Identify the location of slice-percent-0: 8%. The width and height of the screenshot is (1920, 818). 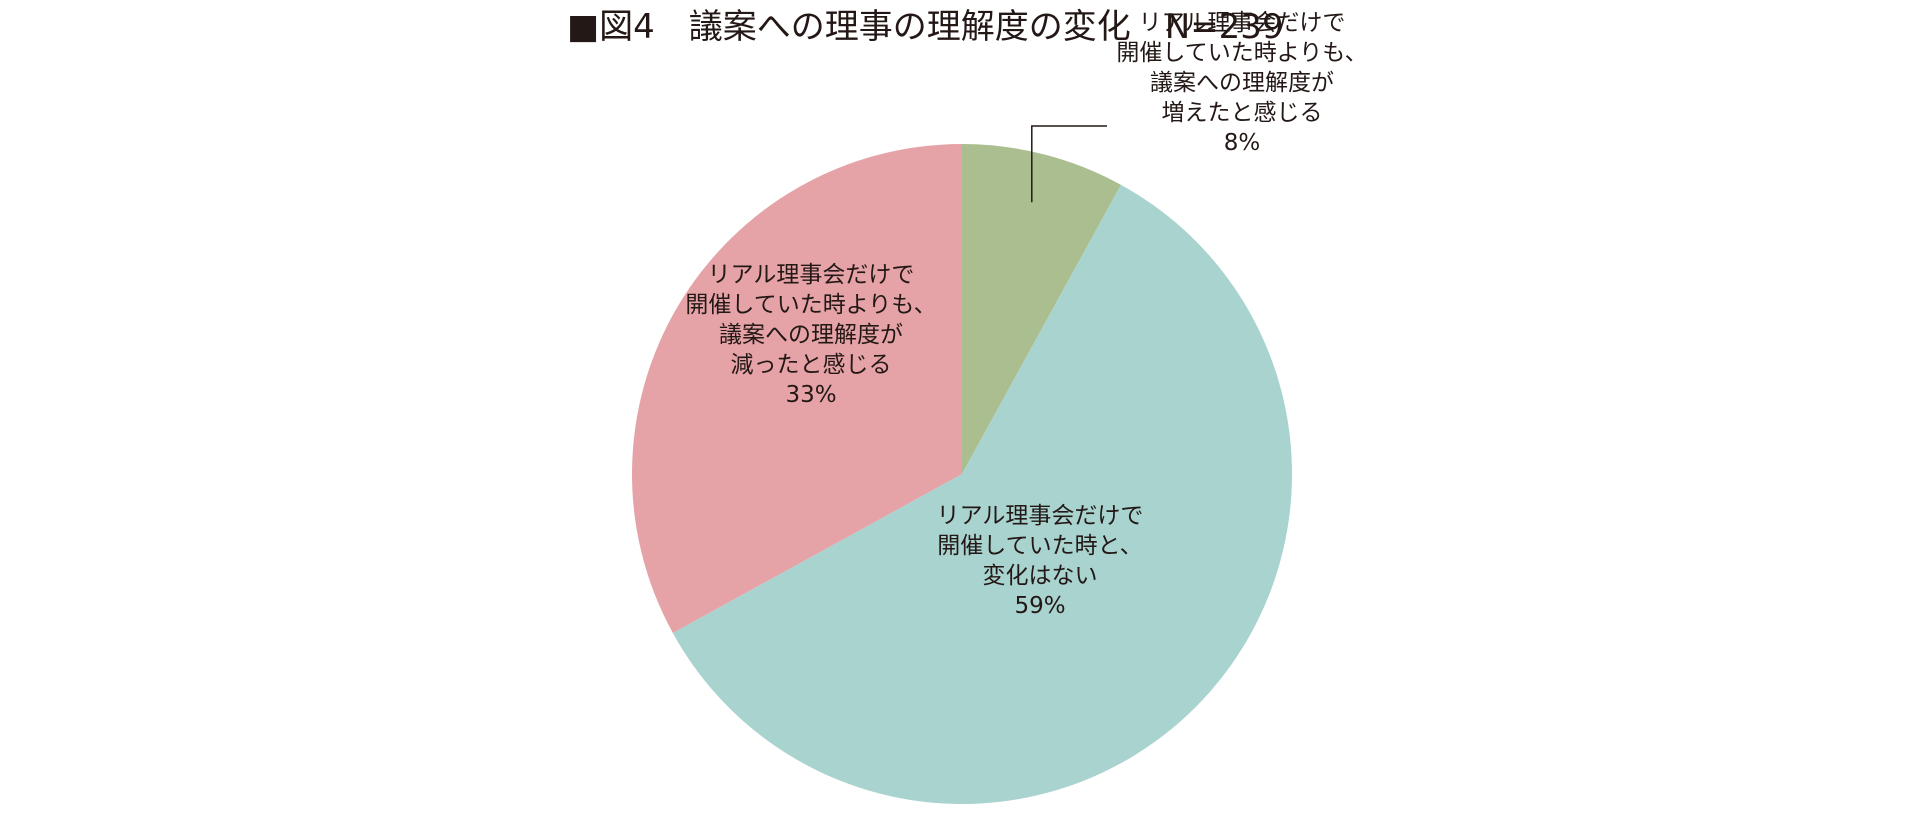
(1242, 143).